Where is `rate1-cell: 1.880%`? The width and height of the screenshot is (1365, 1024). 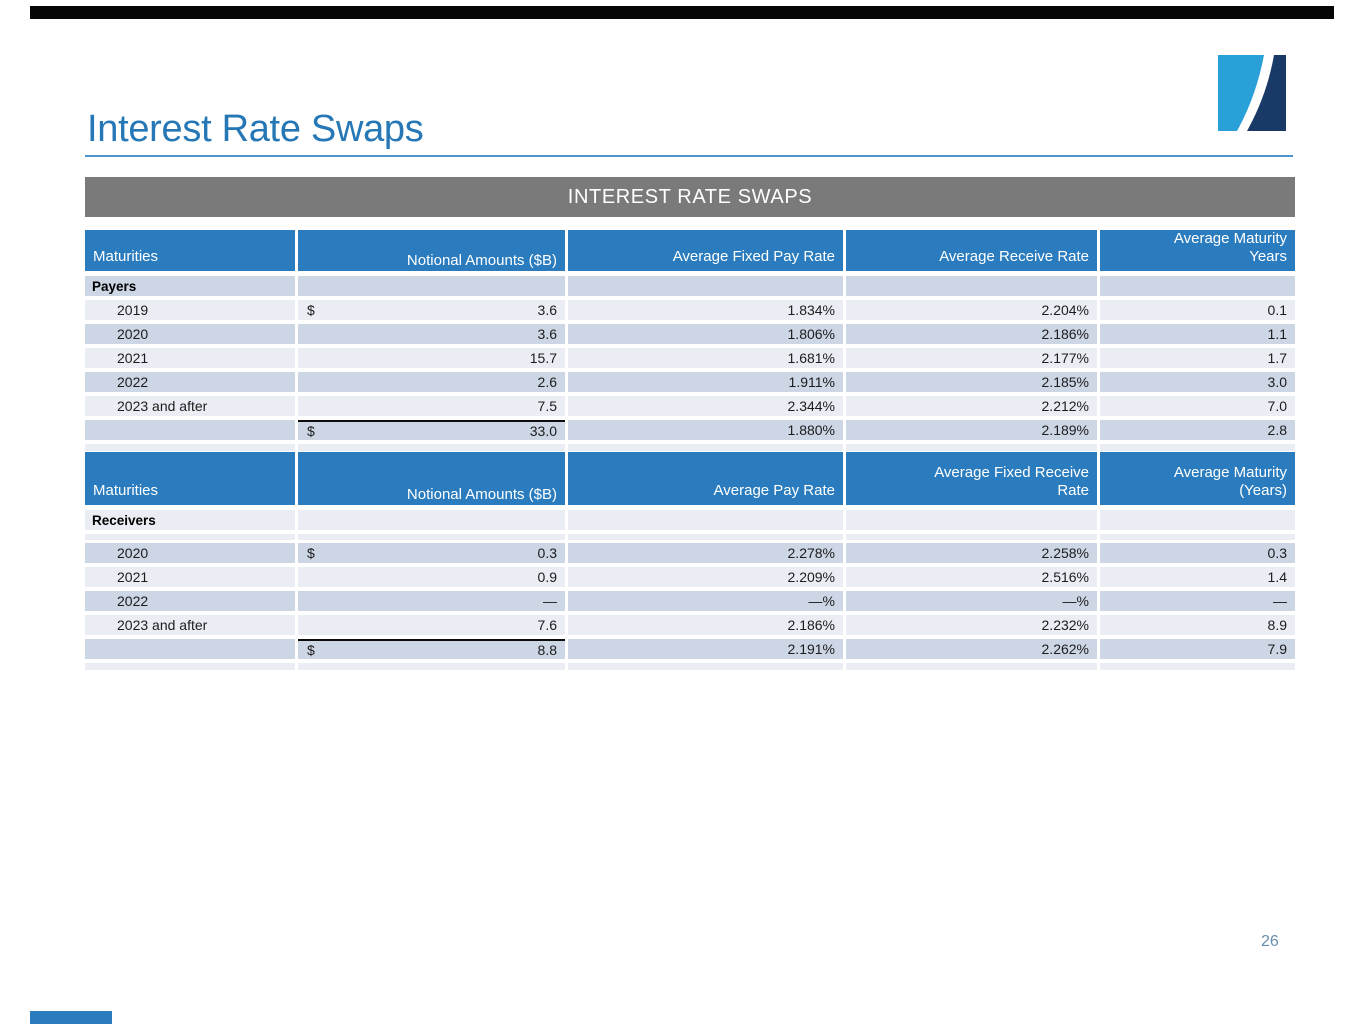
rate1-cell: 1.880% is located at coordinates (705, 430).